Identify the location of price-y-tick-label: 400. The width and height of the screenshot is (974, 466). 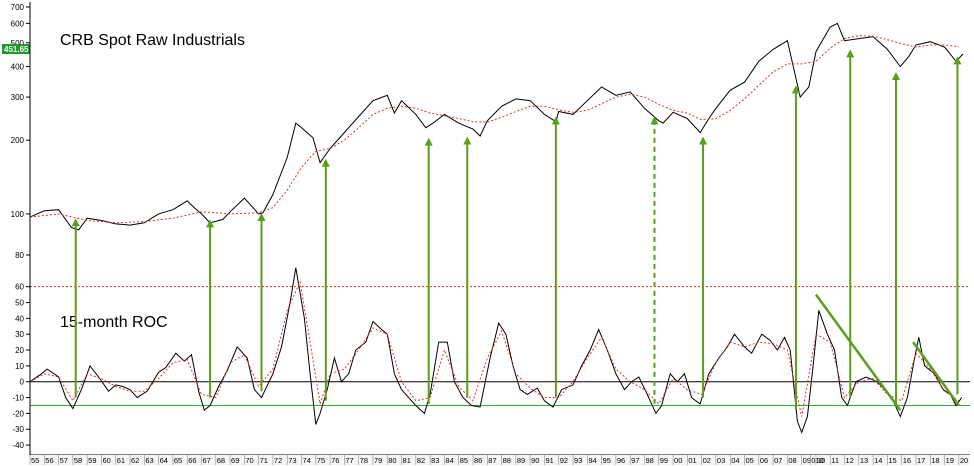
(18, 66).